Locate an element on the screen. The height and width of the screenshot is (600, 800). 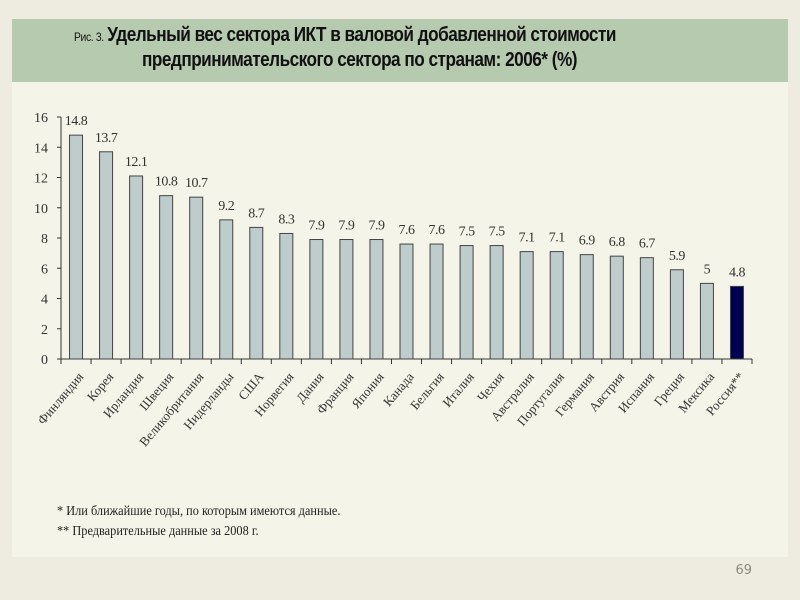
y-tick-label: 8 is located at coordinates (44, 239).